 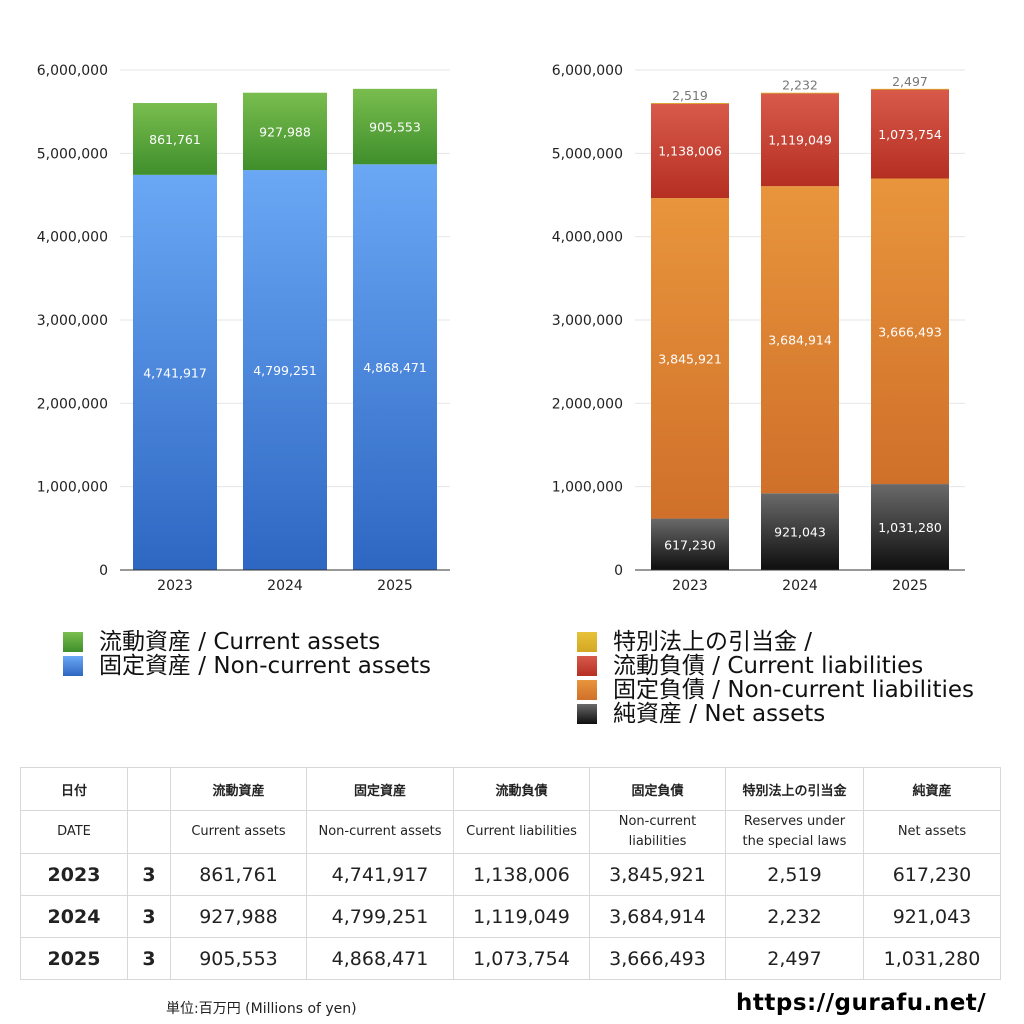 What do you see at coordinates (657, 832) in the screenshot?
I see `table-cell: Non-current liabilities` at bounding box center [657, 832].